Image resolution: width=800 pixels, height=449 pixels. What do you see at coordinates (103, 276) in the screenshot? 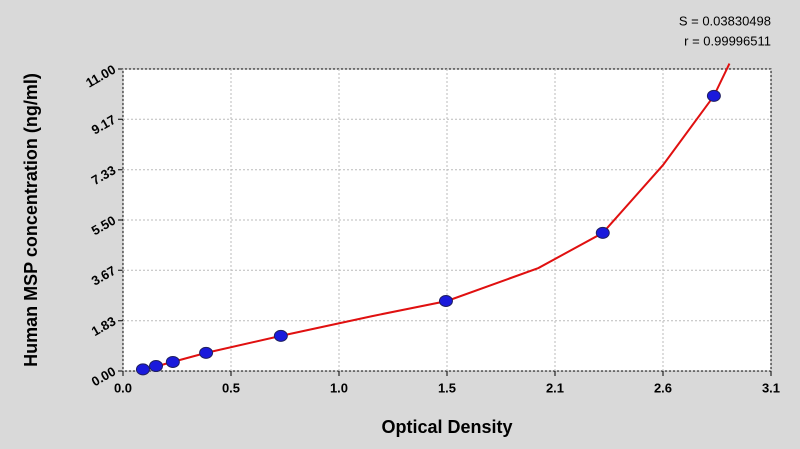
I see `y-tick-label: 3.67` at bounding box center [103, 276].